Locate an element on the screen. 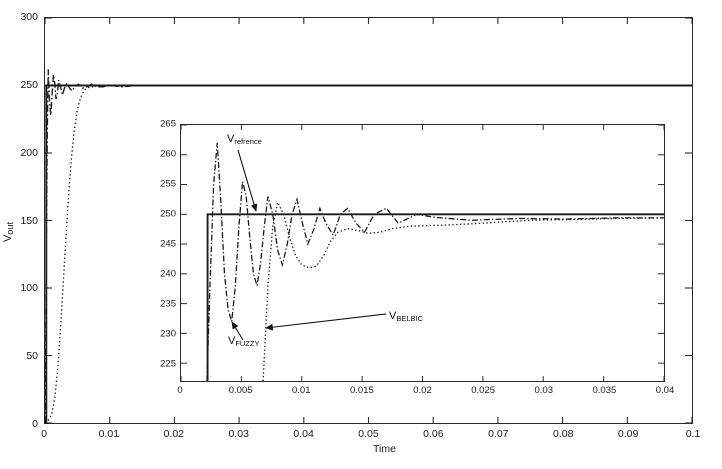 The height and width of the screenshot is (469, 722). annotation-v-belbic: VBELBIC is located at coordinates (406, 316).